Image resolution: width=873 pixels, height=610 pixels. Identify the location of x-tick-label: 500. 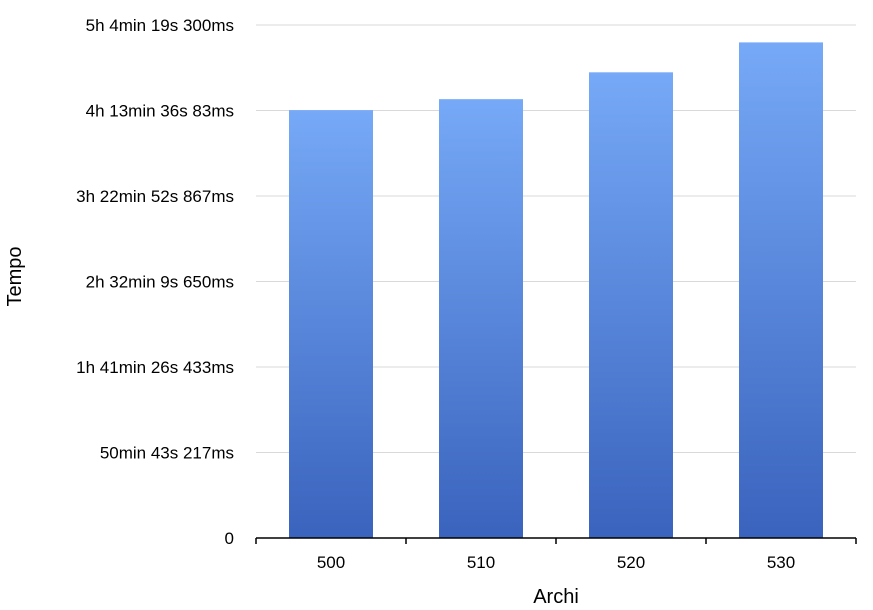
(331, 562).